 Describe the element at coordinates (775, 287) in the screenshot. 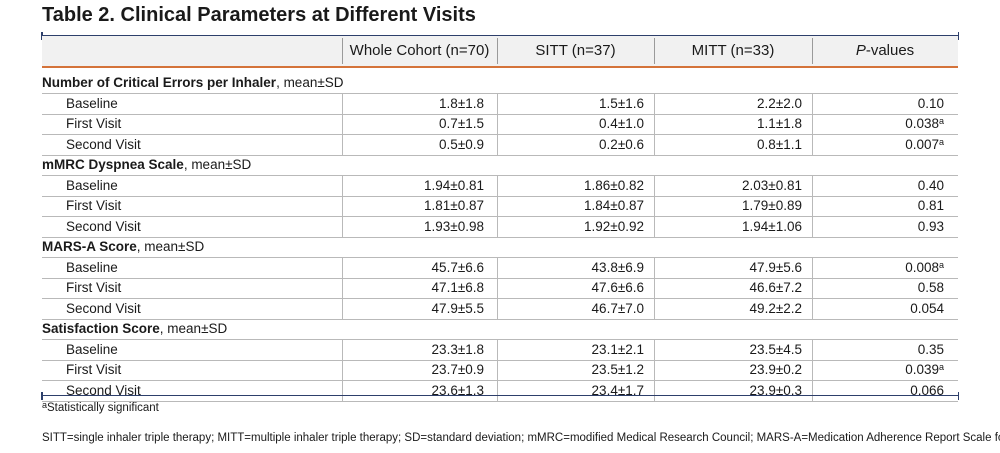

I see `cell-mitt: 46.6±7.2` at that location.